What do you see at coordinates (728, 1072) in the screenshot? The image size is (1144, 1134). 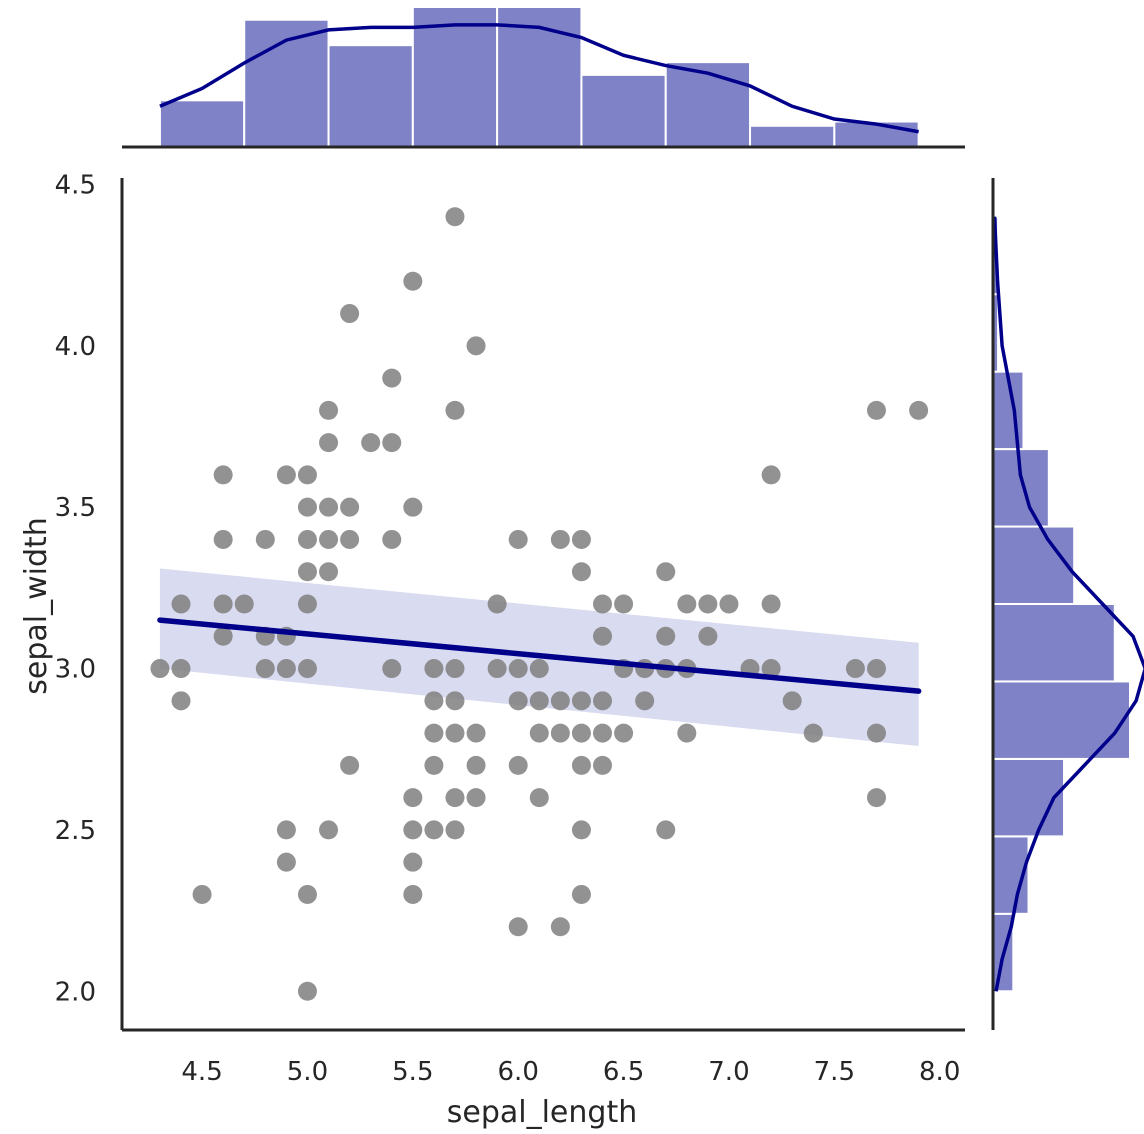 I see `x-tick-label: 7.0` at bounding box center [728, 1072].